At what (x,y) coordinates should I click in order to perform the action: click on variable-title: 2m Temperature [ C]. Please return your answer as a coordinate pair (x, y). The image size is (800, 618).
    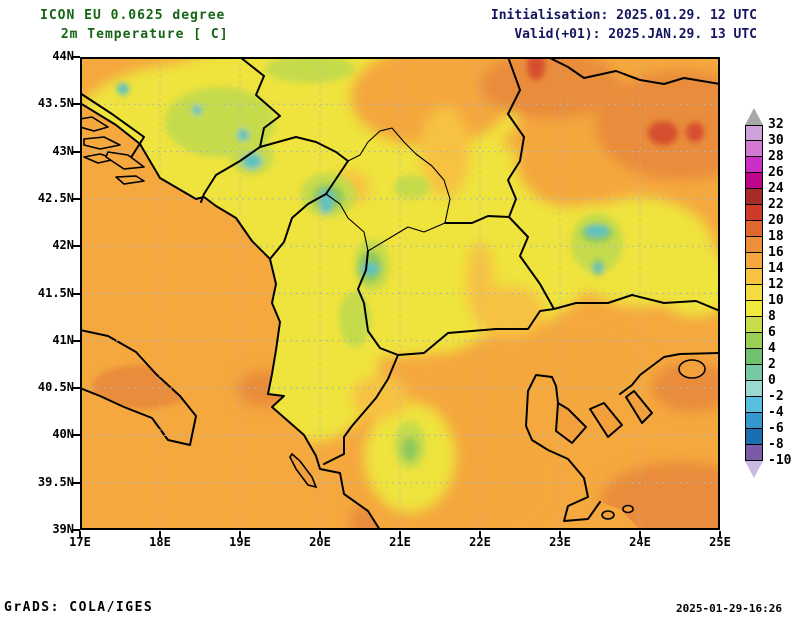
    Looking at the image, I should click on (140, 34).